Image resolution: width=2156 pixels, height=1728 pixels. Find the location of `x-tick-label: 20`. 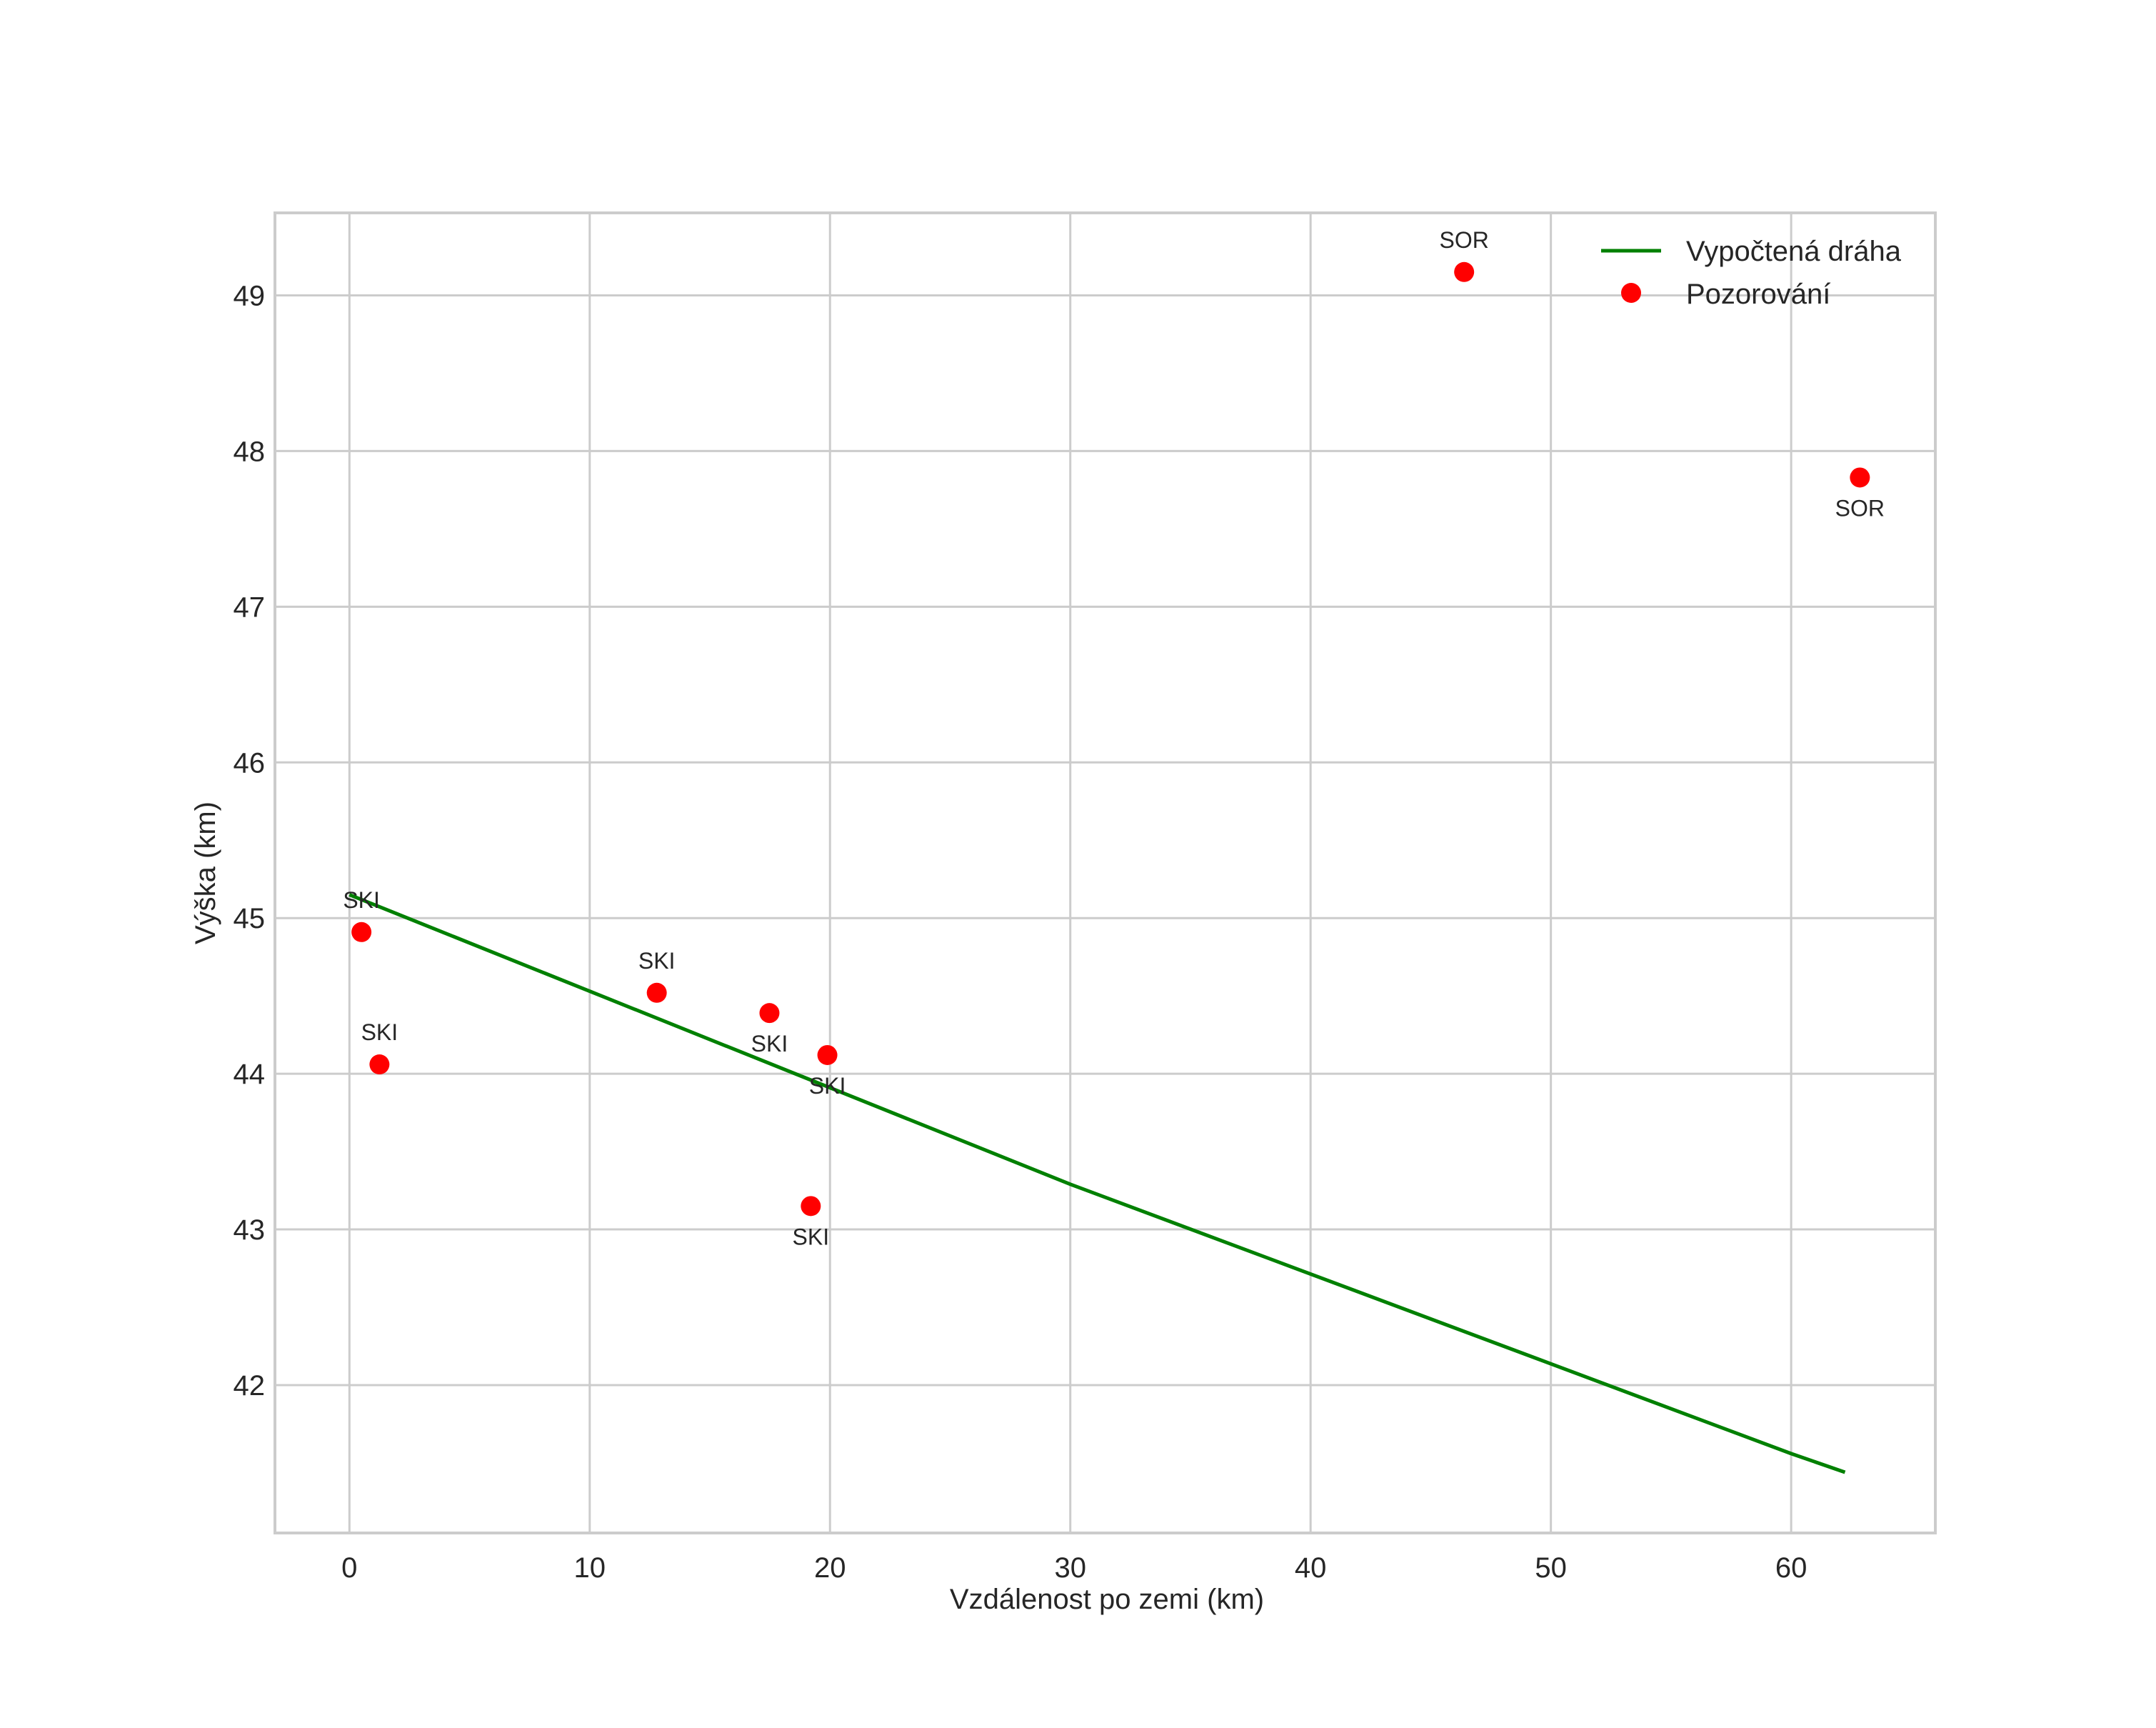

x-tick-label: 20 is located at coordinates (830, 1568).